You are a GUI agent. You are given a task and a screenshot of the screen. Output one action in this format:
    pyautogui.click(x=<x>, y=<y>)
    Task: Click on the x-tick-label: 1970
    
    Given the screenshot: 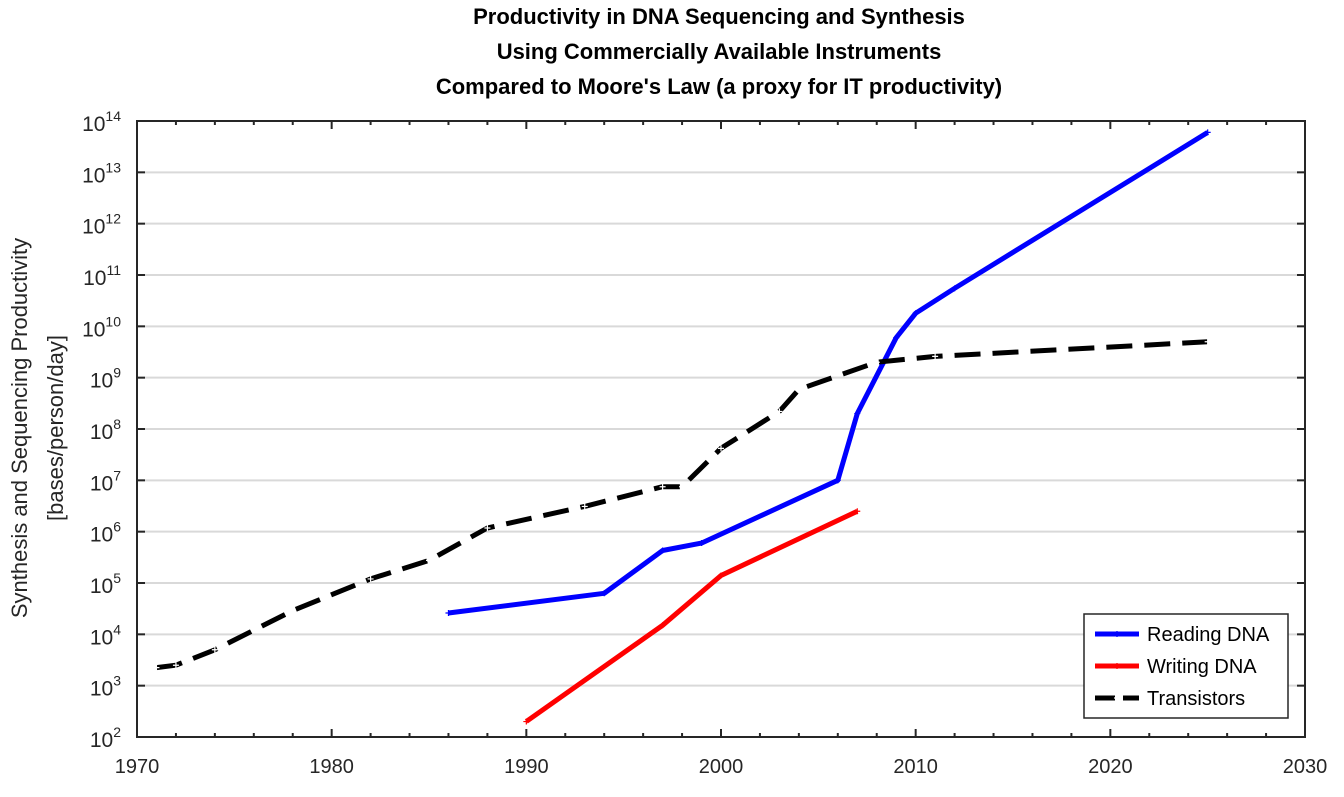 What is the action you would take?
    pyautogui.click(x=137, y=767)
    